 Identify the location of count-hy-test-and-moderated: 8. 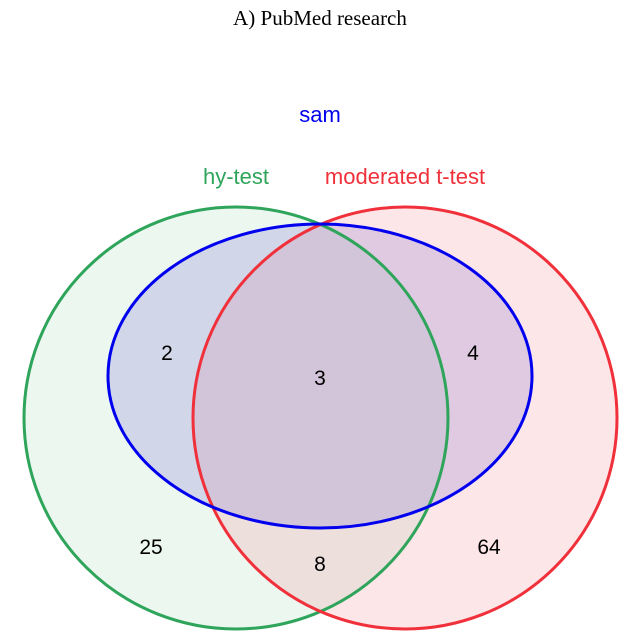
(320, 564).